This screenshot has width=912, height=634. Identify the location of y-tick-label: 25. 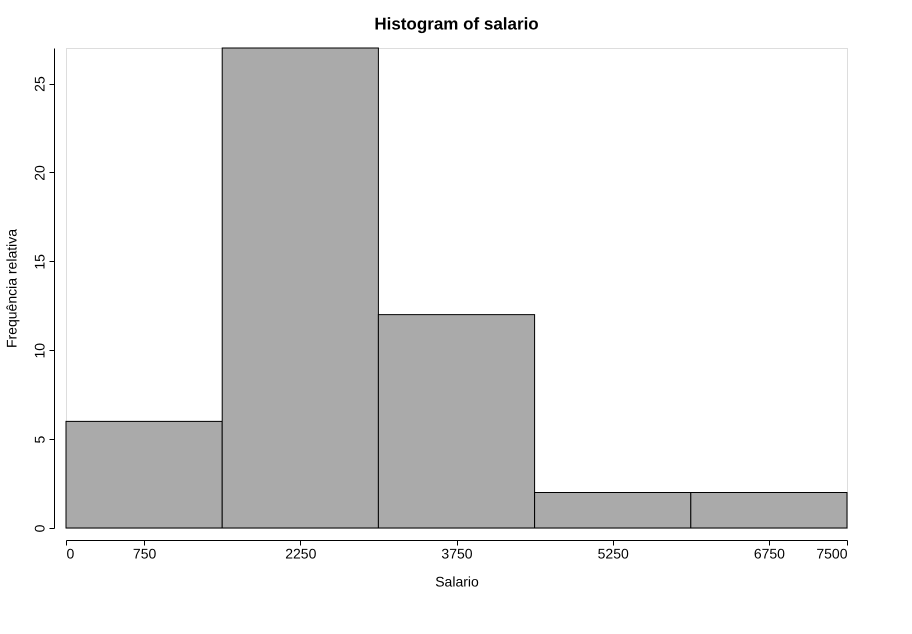
(40, 84).